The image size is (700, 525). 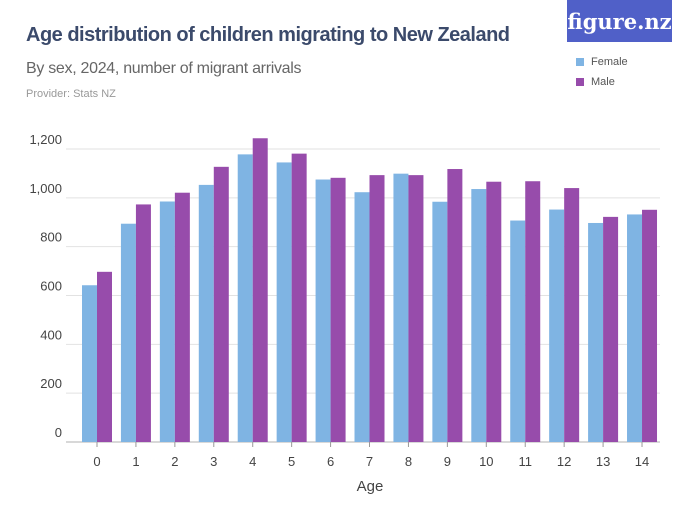 I want to click on legend-item-female: Female, so click(x=602, y=62).